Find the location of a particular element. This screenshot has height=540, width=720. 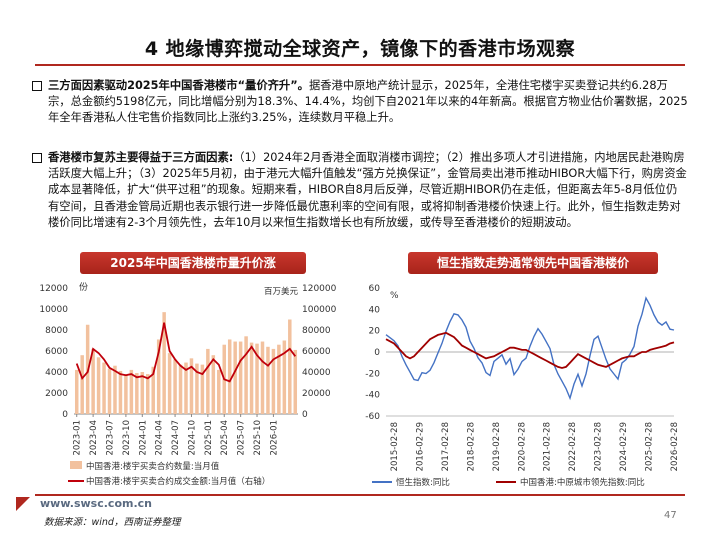

legend-label-bars: 中国香港:楼宇买卖合约数量:当月值 is located at coordinates (153, 466).